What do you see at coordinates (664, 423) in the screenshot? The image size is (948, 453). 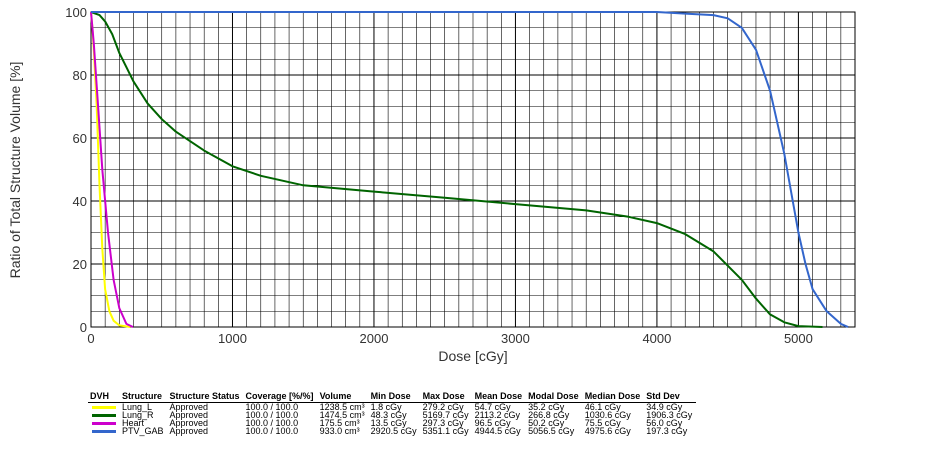 I see `table-cell: 56.0 cGy` at bounding box center [664, 423].